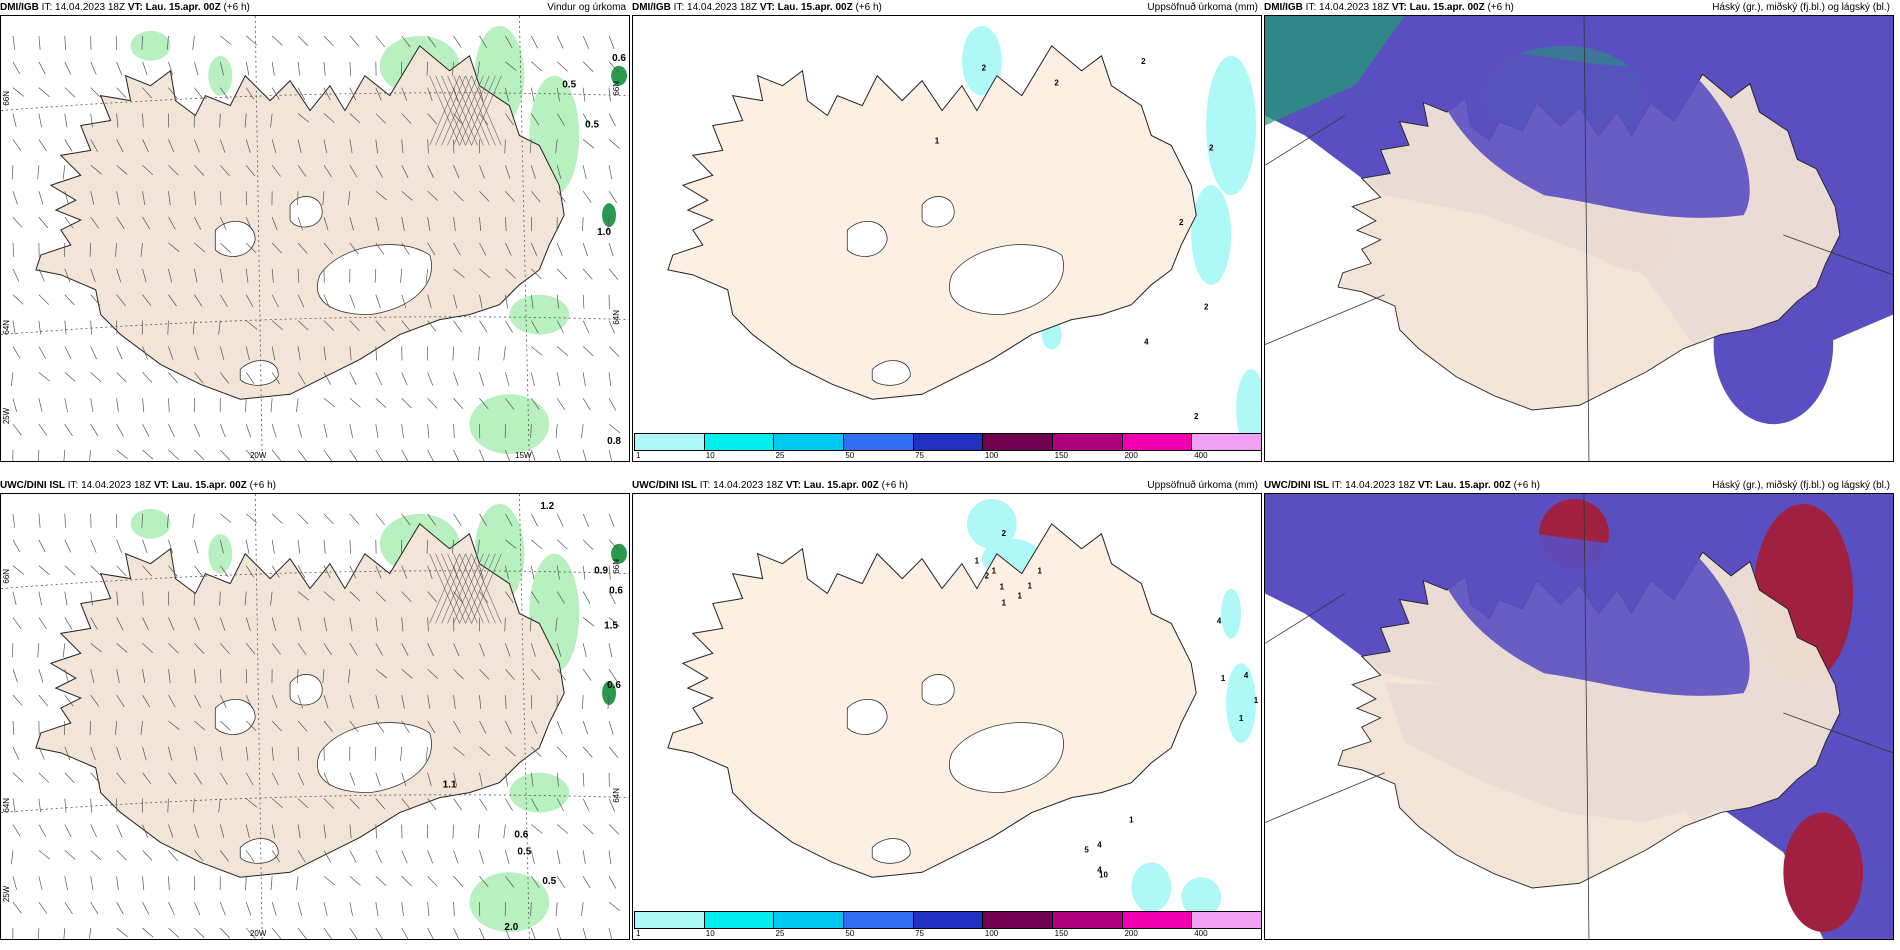  What do you see at coordinates (638, 933) in the screenshot?
I see `colorbar-tick-label: 1` at bounding box center [638, 933].